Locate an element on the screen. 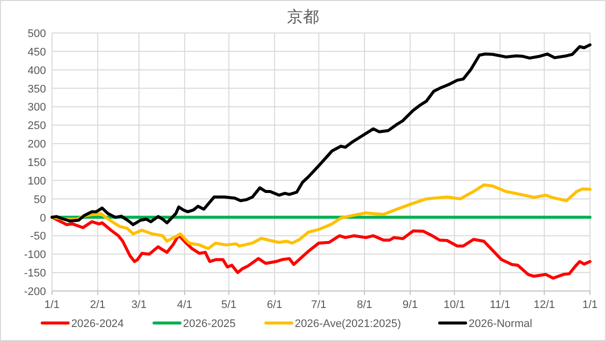 This screenshot has width=606, height=341. chart-title: 京都 is located at coordinates (303, 17).